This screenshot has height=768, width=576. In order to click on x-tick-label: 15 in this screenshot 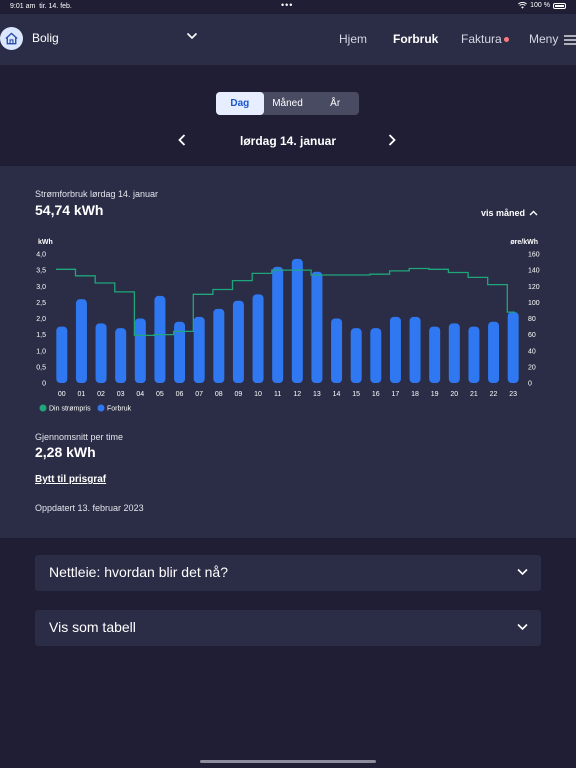, I will do `click(356, 394)`.